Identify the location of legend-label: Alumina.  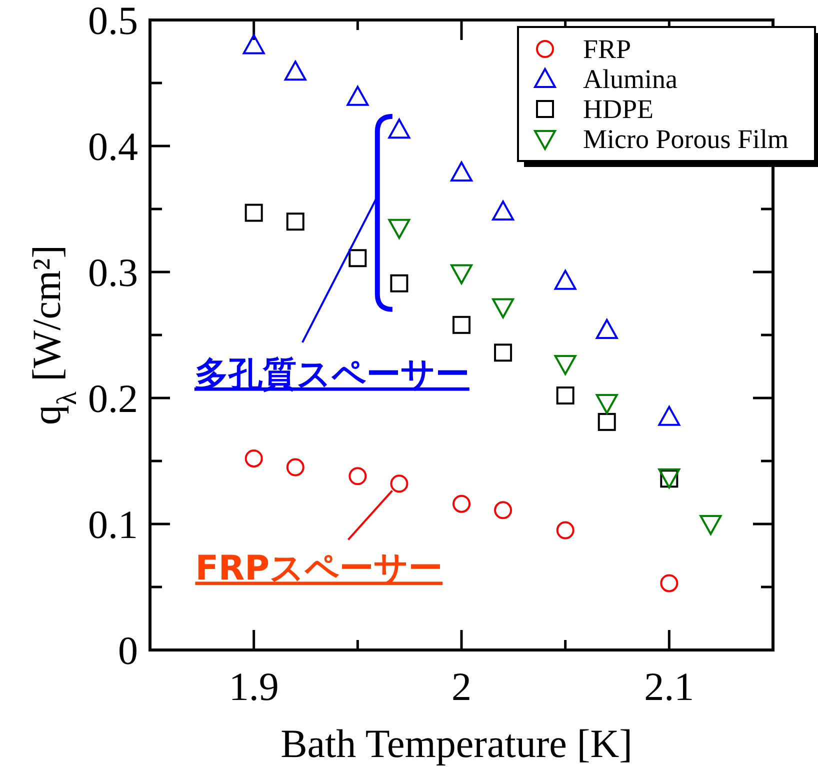
(630, 79).